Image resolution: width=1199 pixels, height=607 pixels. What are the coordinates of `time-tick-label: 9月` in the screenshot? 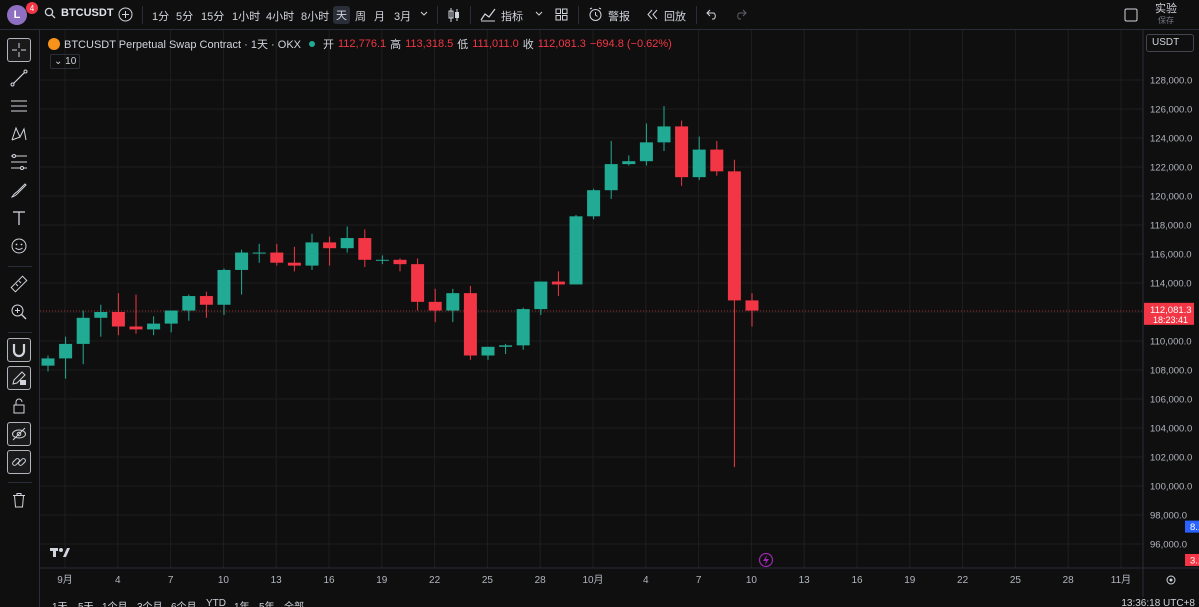 It's located at (65, 580).